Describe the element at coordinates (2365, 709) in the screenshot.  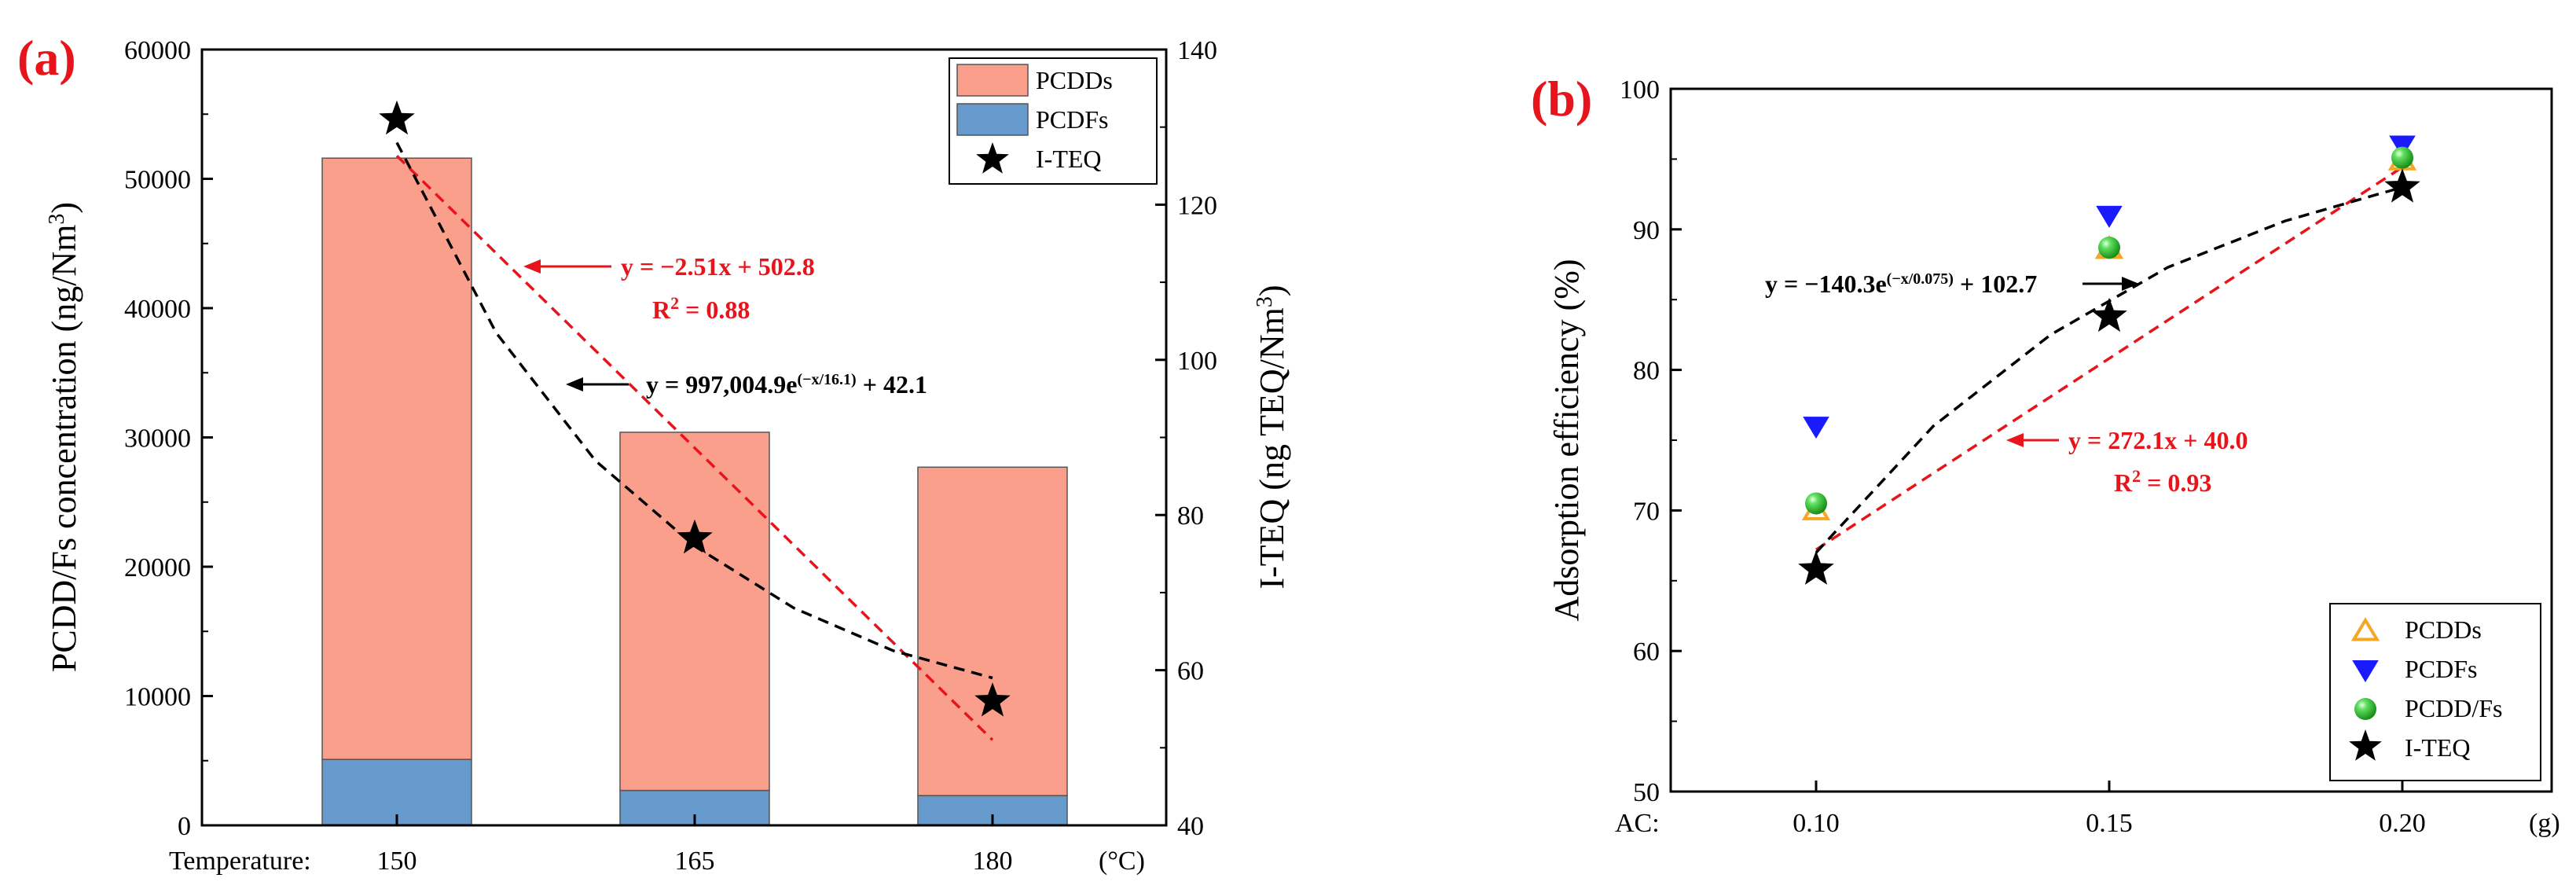
I see `legend-b-pcddfs-icon` at that location.